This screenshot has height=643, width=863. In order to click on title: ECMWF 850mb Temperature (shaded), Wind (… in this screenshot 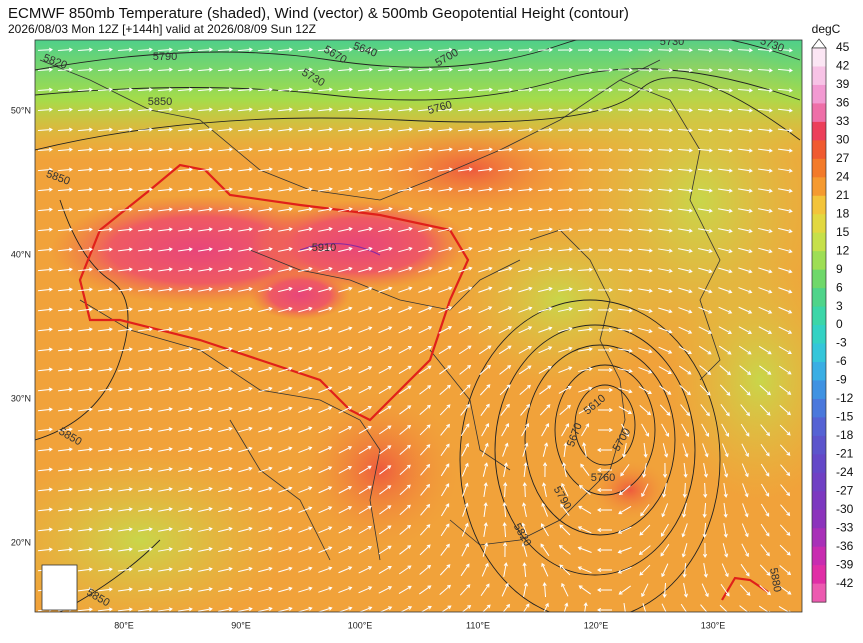, I will do `click(318, 13)`.